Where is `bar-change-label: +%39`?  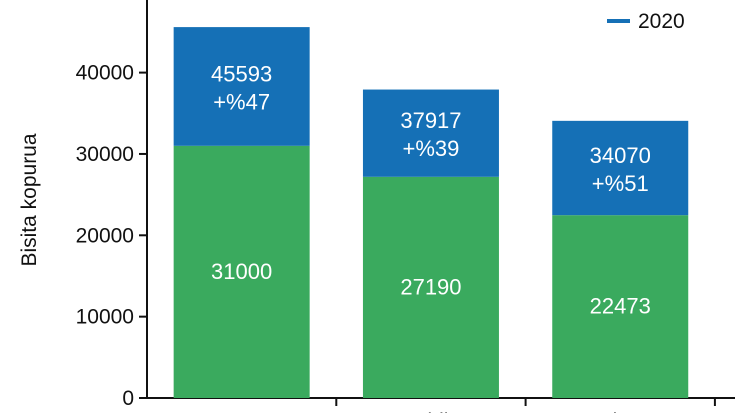
bar-change-label: +%39 is located at coordinates (431, 148).